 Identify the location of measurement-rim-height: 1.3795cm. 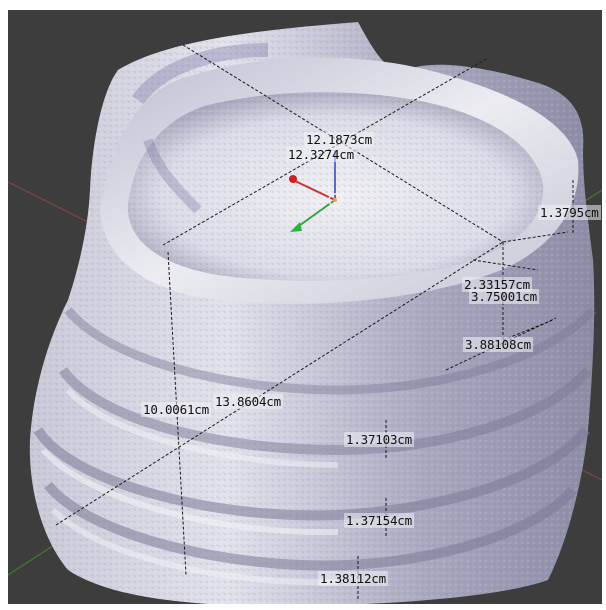
(569, 212).